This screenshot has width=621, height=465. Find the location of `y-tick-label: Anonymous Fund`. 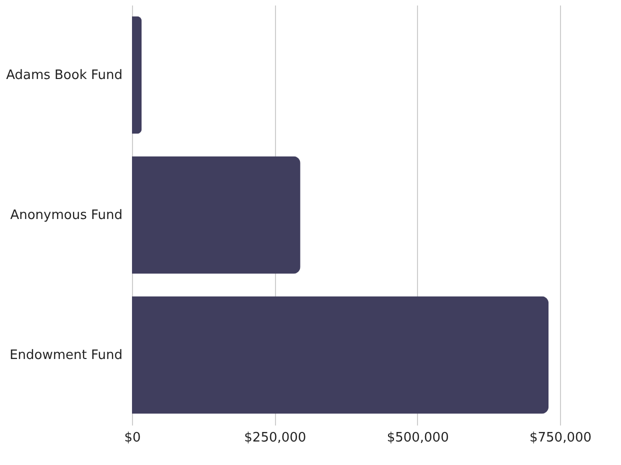

y-tick-label: Anonymous Fund is located at coordinates (66, 215).